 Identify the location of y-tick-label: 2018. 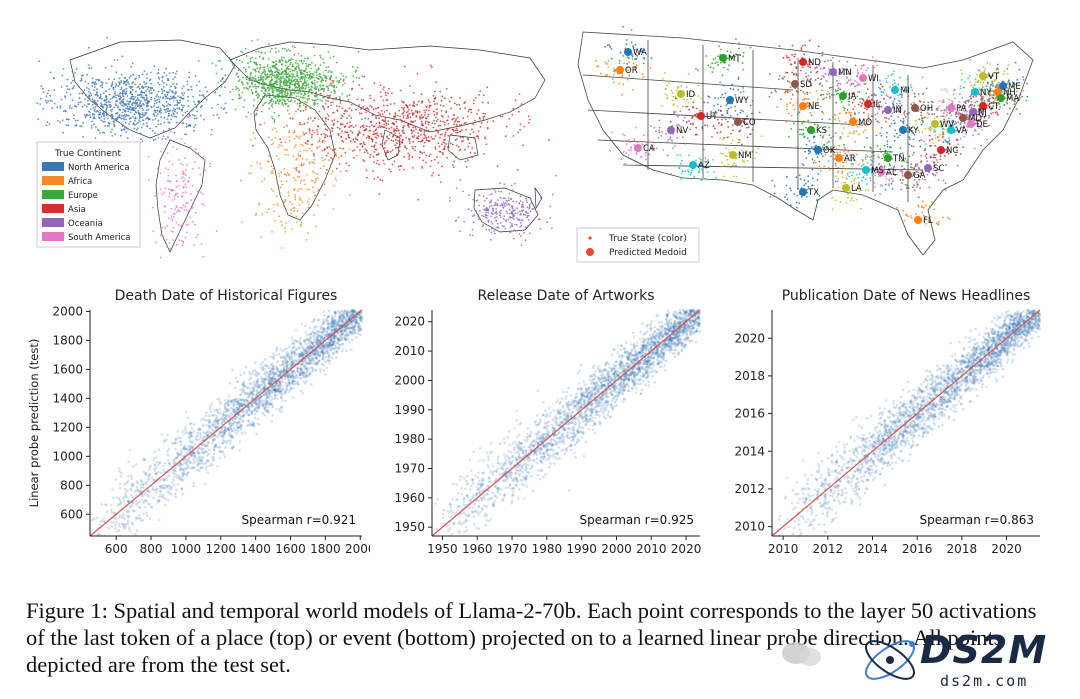
(749, 376).